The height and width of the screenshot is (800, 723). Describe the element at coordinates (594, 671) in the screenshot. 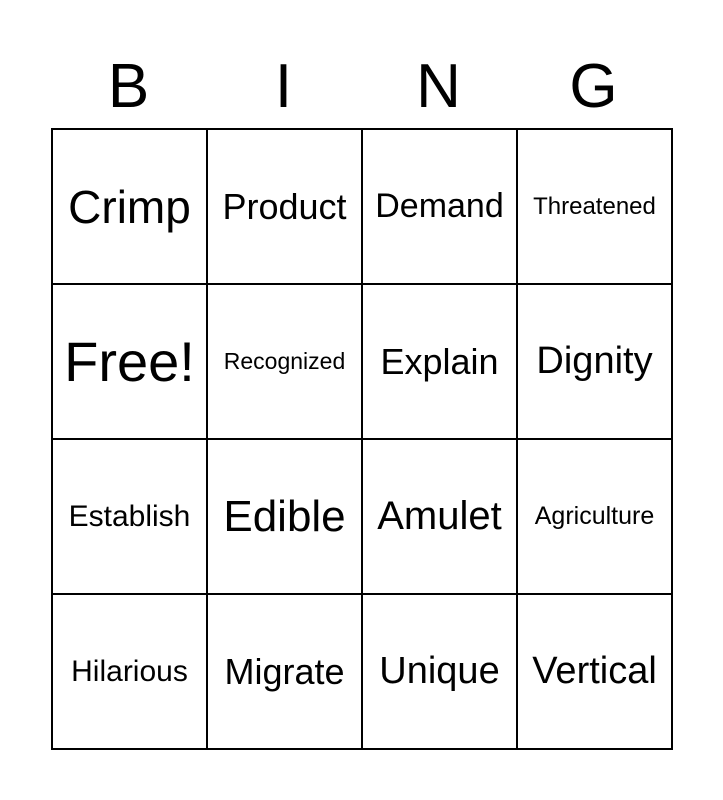

I see `bingo-cell: Vertical` at that location.